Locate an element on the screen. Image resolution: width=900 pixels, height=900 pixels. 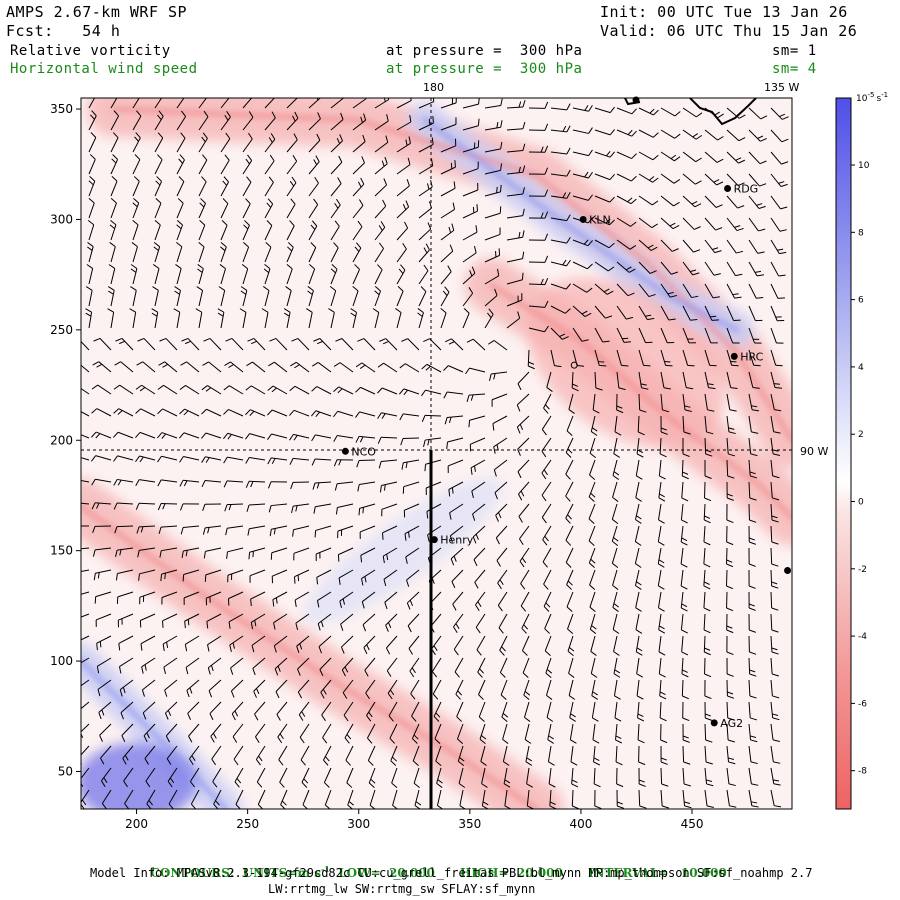
y-tick-label: 150 is located at coordinates (61, 551).